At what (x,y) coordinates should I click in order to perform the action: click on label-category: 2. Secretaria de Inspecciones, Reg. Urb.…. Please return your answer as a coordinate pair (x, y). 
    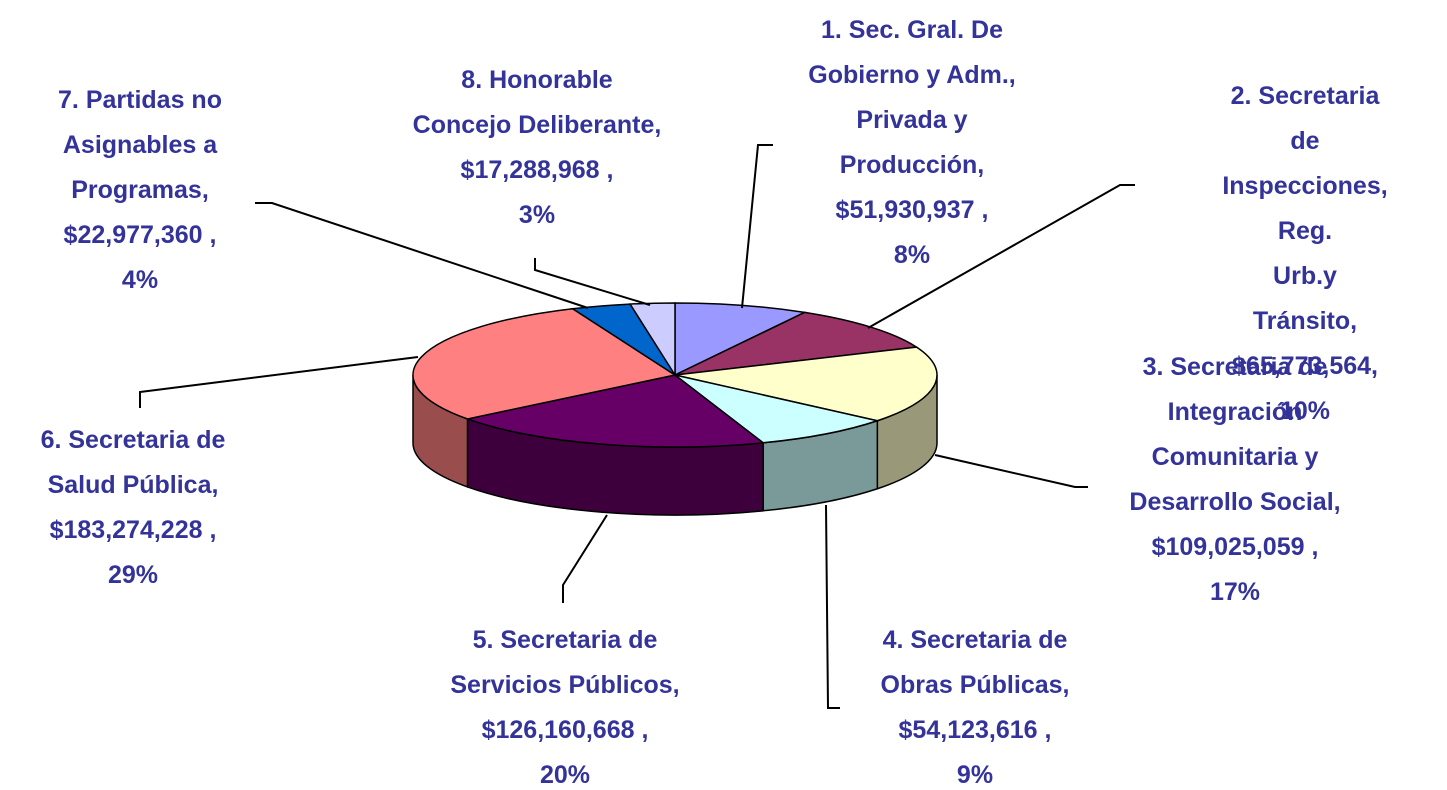
    Looking at the image, I should click on (1305, 208).